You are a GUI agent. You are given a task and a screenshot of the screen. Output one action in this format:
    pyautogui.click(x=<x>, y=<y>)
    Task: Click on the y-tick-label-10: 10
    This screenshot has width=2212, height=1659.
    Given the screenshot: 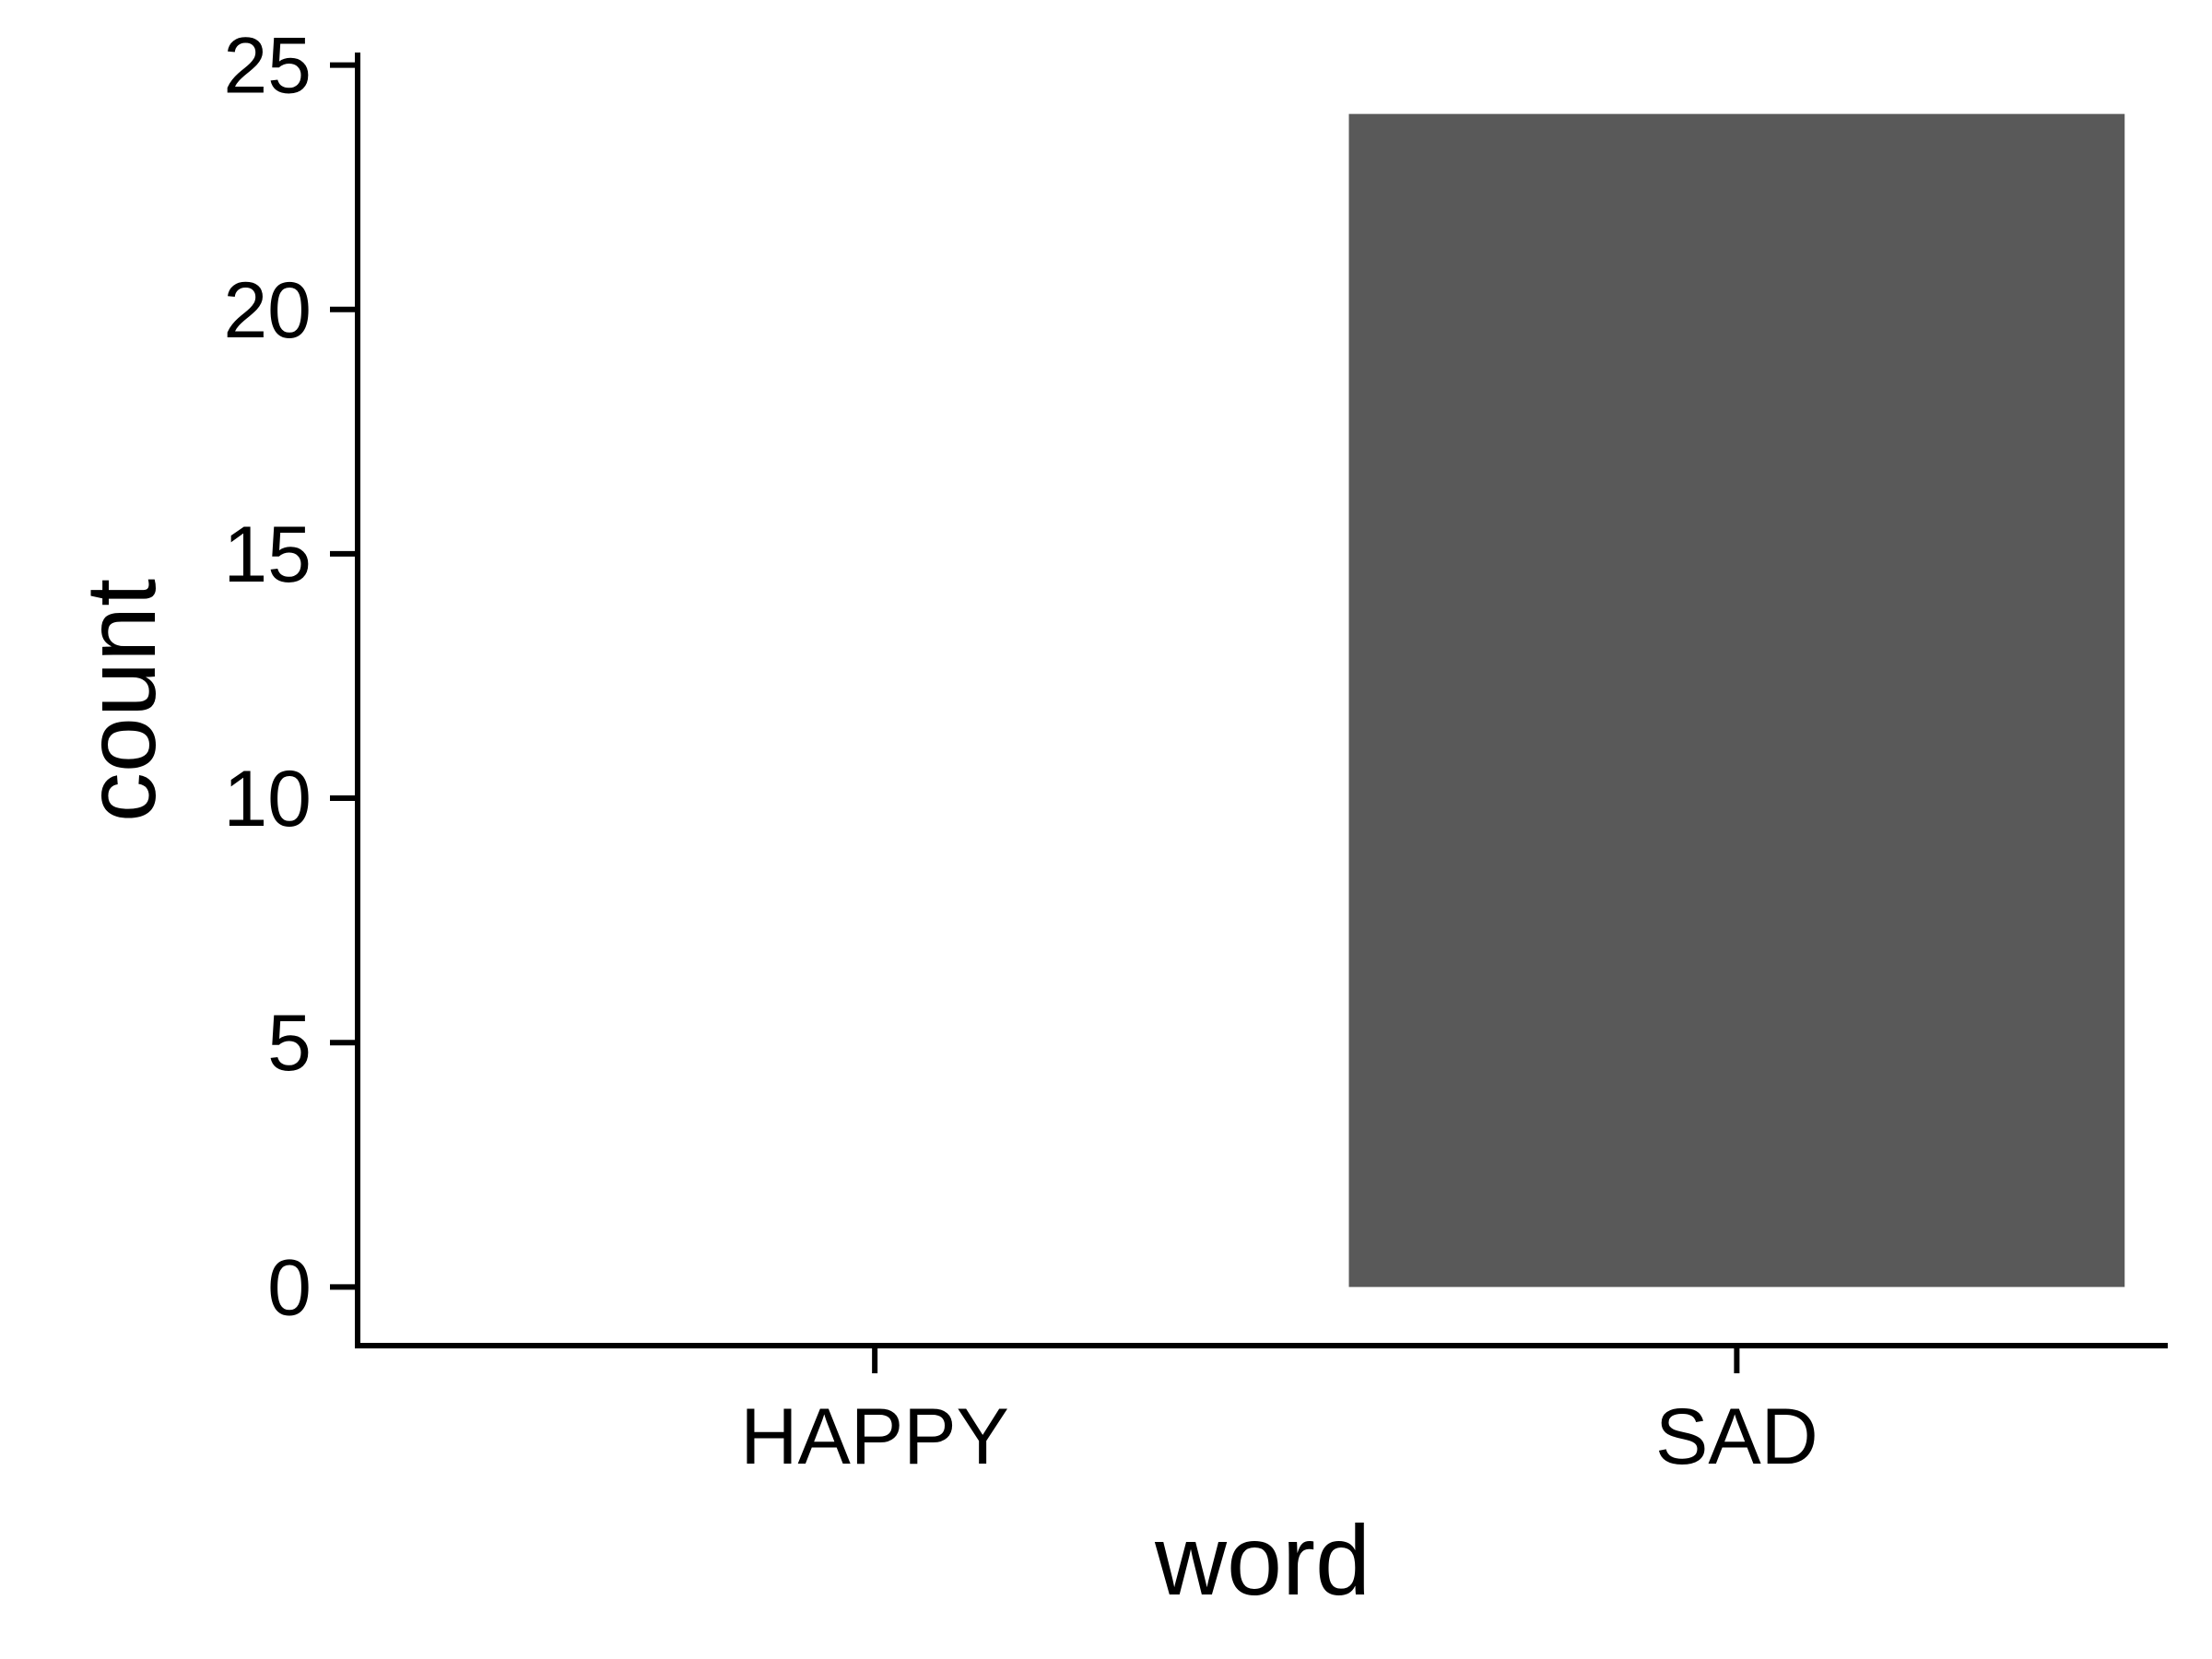 What is the action you would take?
    pyautogui.click(x=267, y=799)
    